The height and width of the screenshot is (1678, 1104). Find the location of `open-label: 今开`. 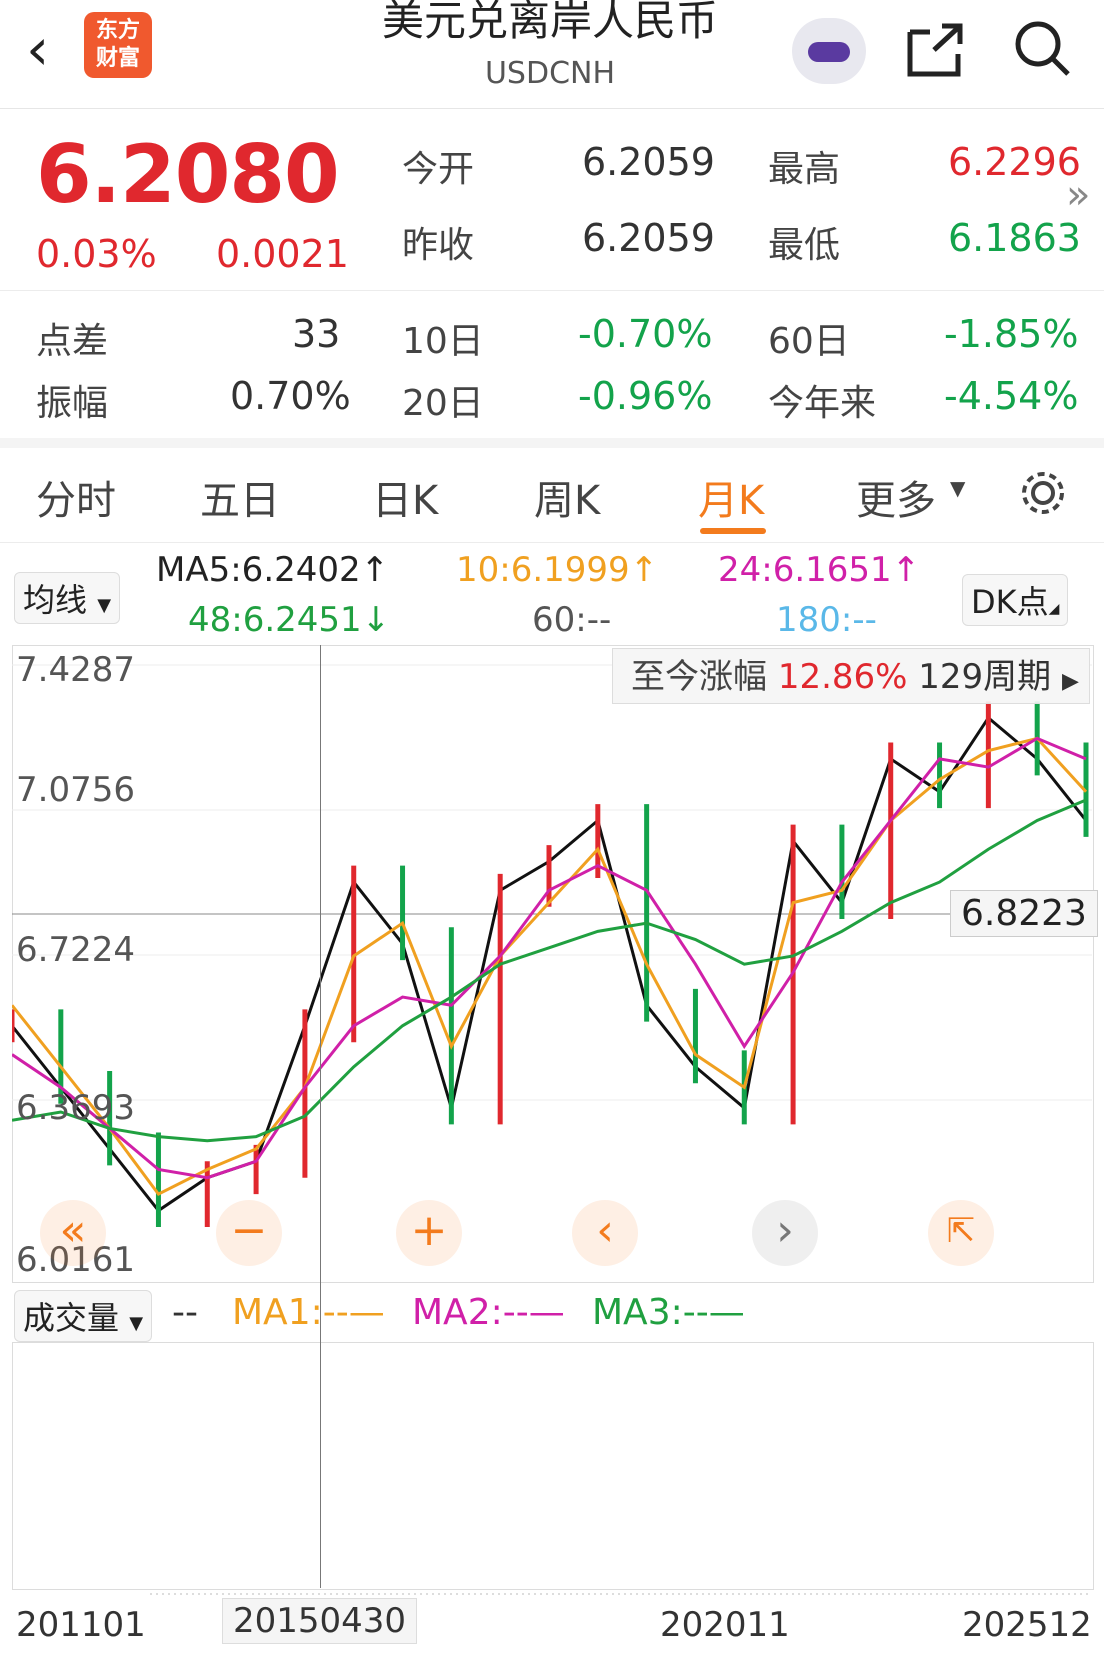

open-label: 今开 is located at coordinates (438, 169).